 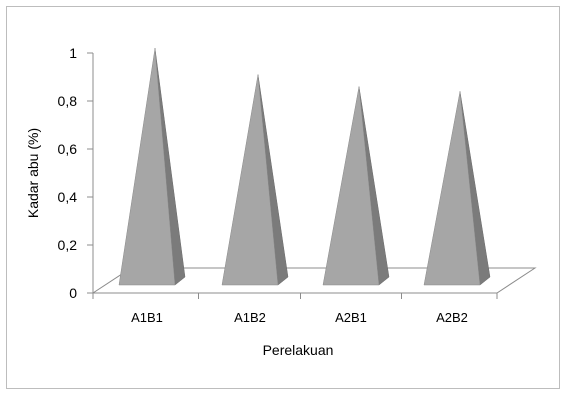 I want to click on y-tick-label: 0, so click(x=73, y=293).